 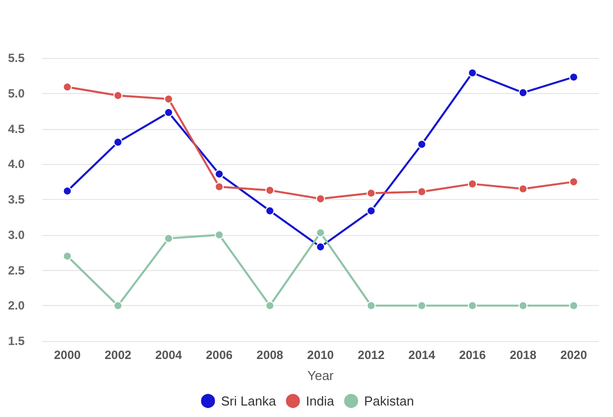 I want to click on x-tick-label: 2018, so click(x=523, y=355).